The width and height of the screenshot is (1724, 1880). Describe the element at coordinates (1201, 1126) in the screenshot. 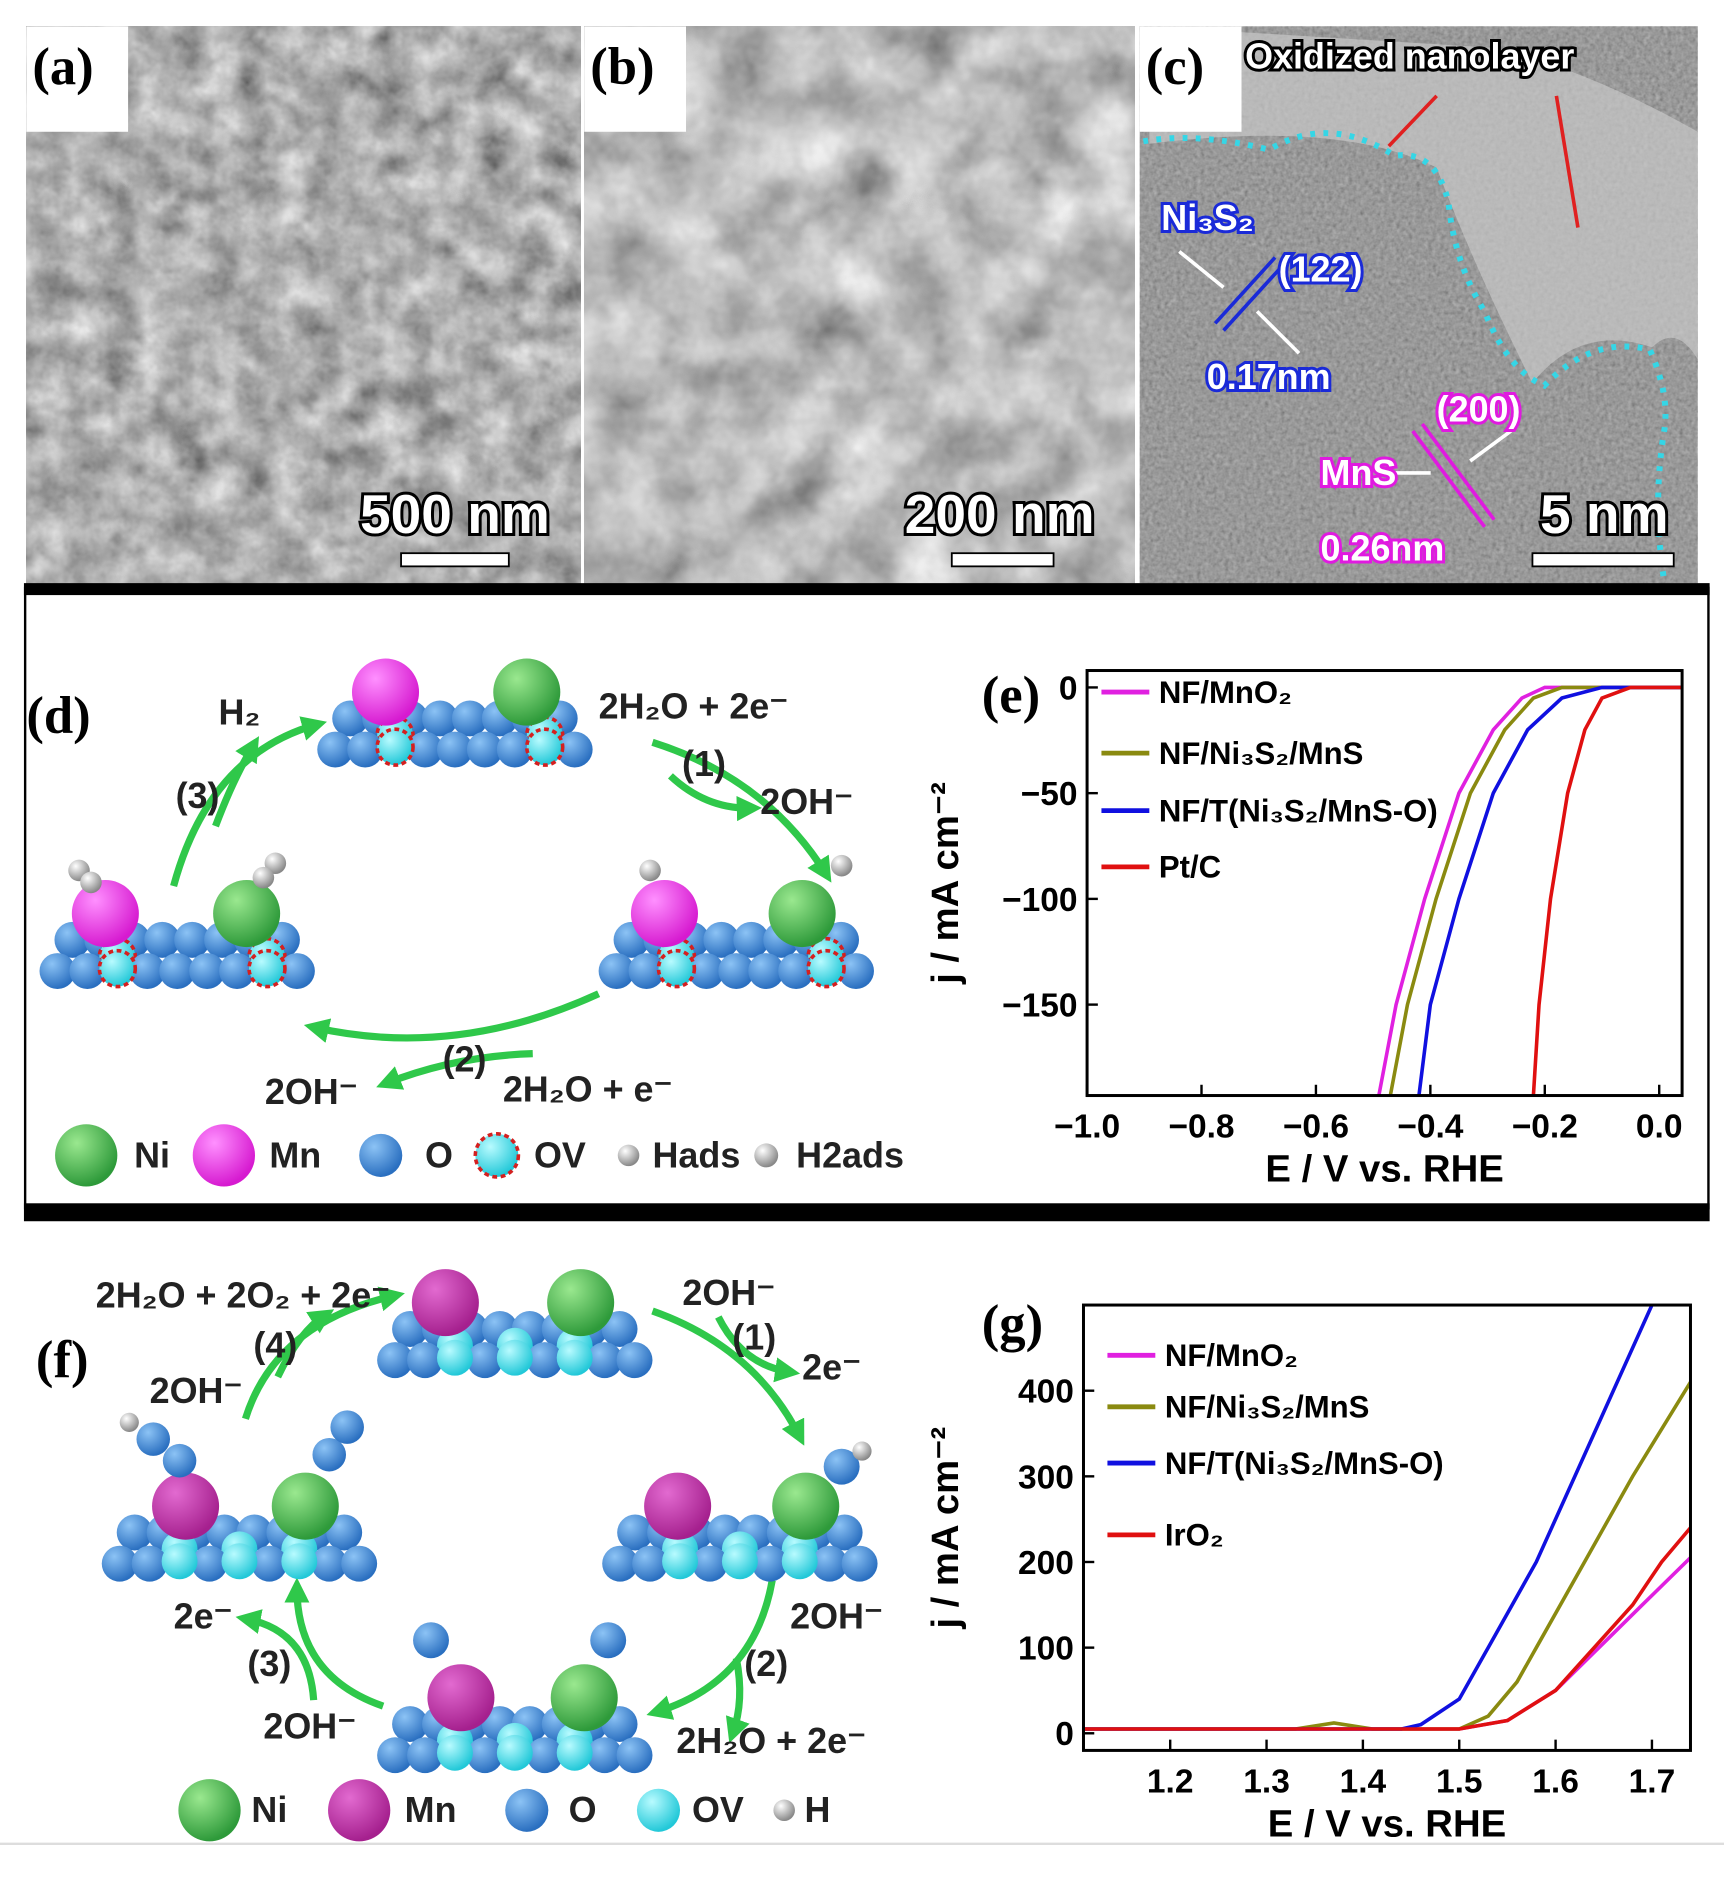

I see `x-tick-label: −0.8` at that location.